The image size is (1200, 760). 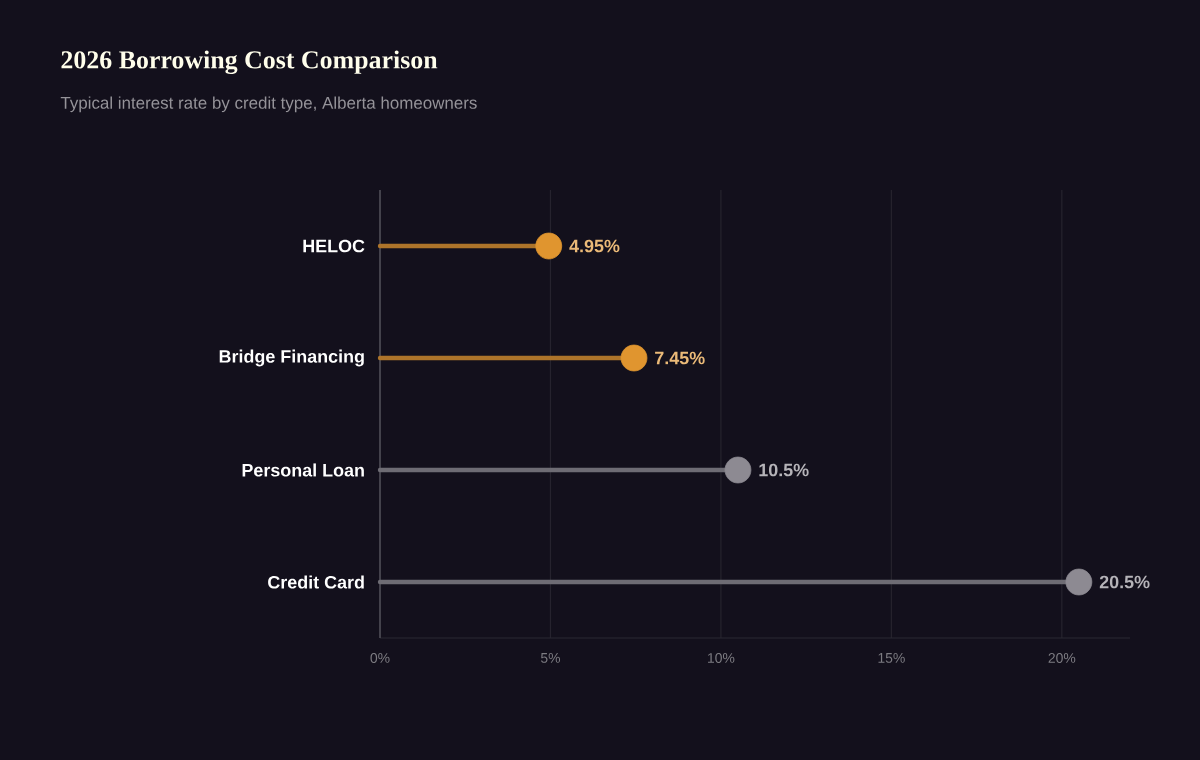 What do you see at coordinates (303, 470) in the screenshot?
I see `y-tick-label: Personal Loan` at bounding box center [303, 470].